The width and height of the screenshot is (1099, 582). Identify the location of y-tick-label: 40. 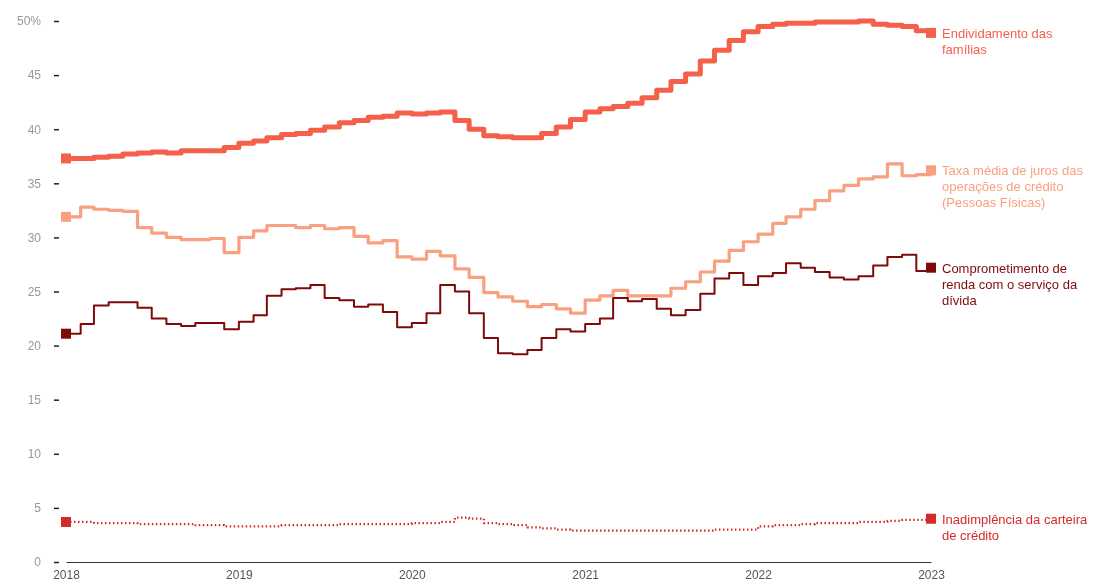
(34, 129).